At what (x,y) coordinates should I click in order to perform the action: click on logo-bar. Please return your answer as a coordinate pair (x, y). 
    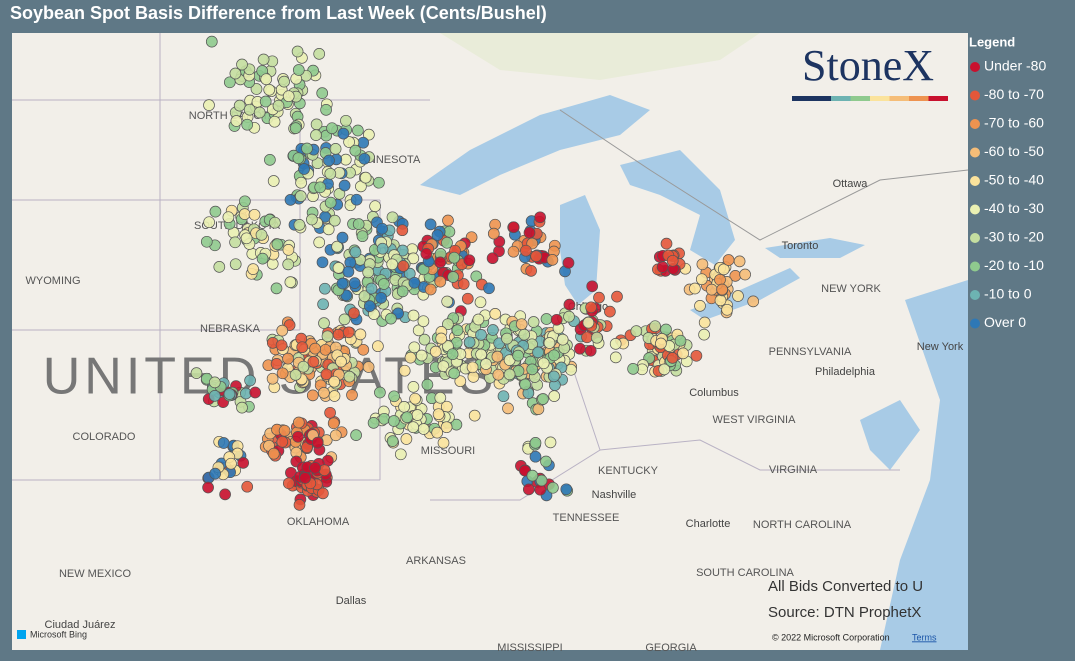
    Looking at the image, I should click on (870, 98).